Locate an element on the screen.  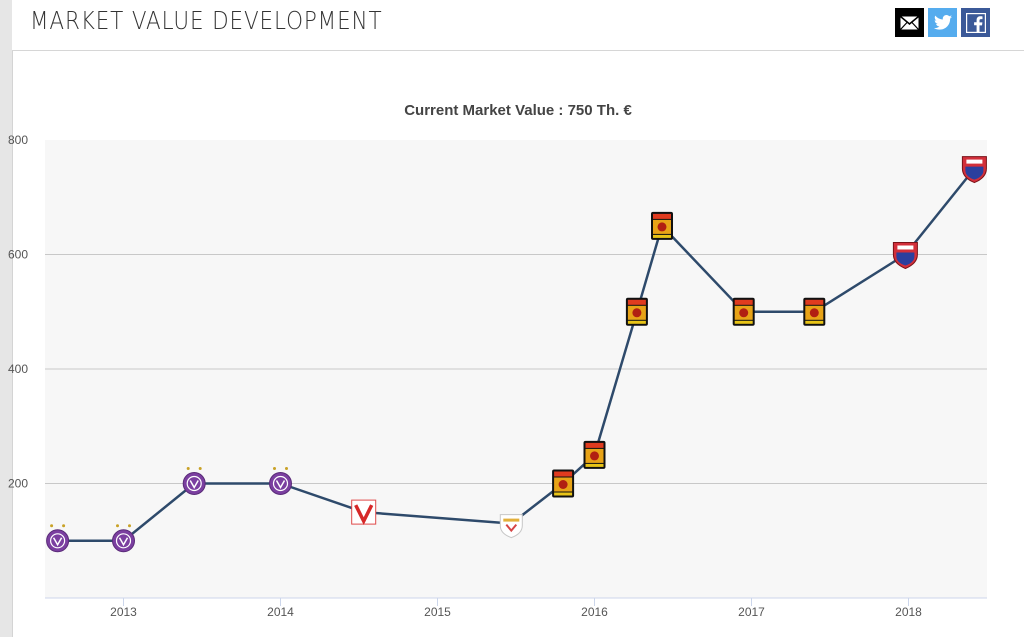
x-tick-label-2015: 2015 is located at coordinates (437, 612).